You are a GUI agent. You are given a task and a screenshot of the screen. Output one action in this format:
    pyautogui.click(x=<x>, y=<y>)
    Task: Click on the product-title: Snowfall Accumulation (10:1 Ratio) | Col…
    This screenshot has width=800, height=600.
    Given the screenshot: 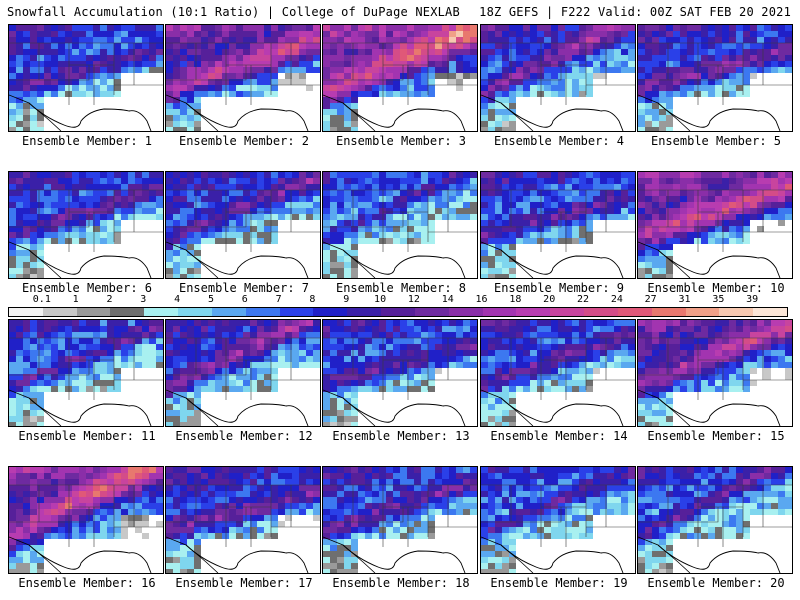 What is the action you would take?
    pyautogui.click(x=233, y=12)
    